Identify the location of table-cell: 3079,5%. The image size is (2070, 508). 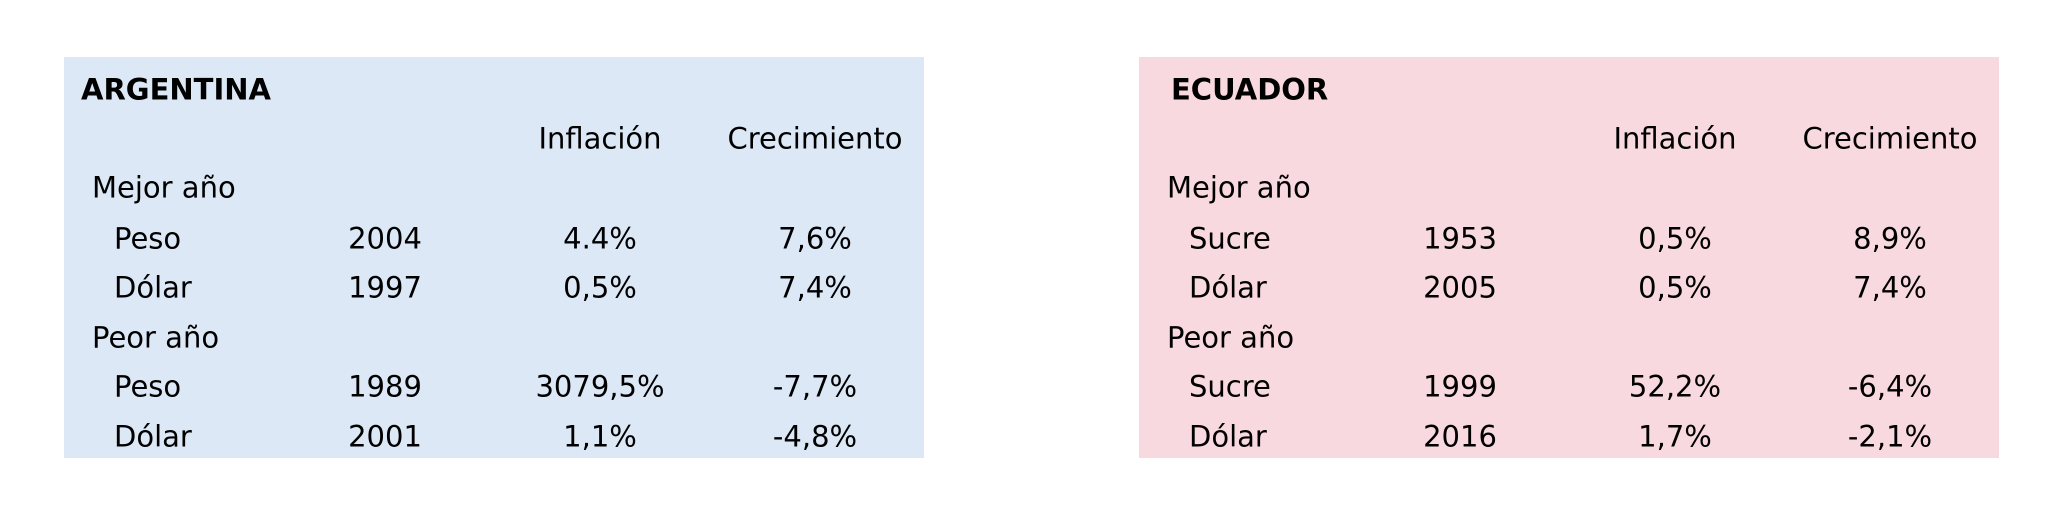
(600, 386).